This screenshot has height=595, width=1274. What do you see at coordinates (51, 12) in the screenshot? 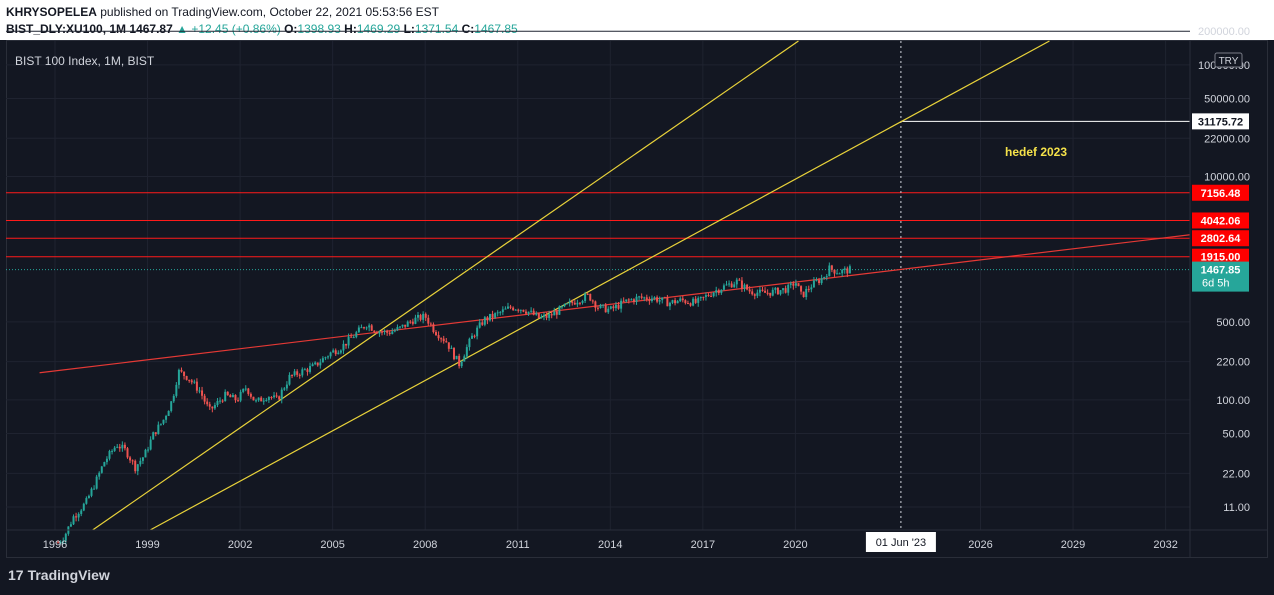
I see `author-name: KHRYSOPELEA` at bounding box center [51, 12].